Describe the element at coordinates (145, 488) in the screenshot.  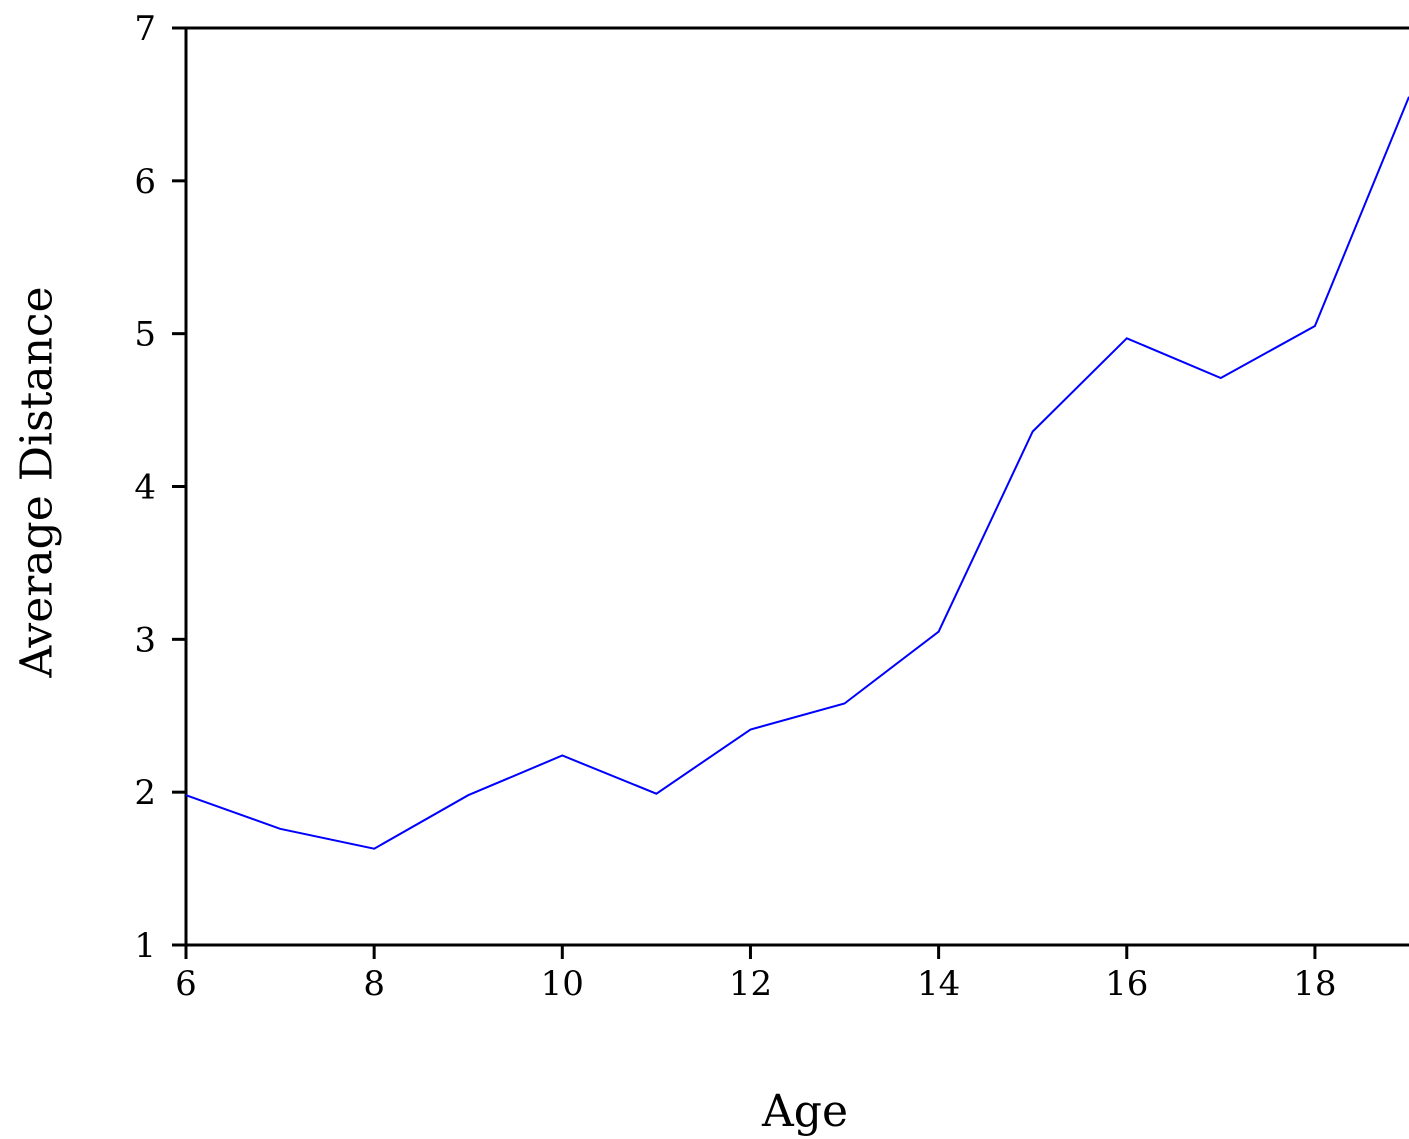
I see `y-tick-label: 4` at that location.